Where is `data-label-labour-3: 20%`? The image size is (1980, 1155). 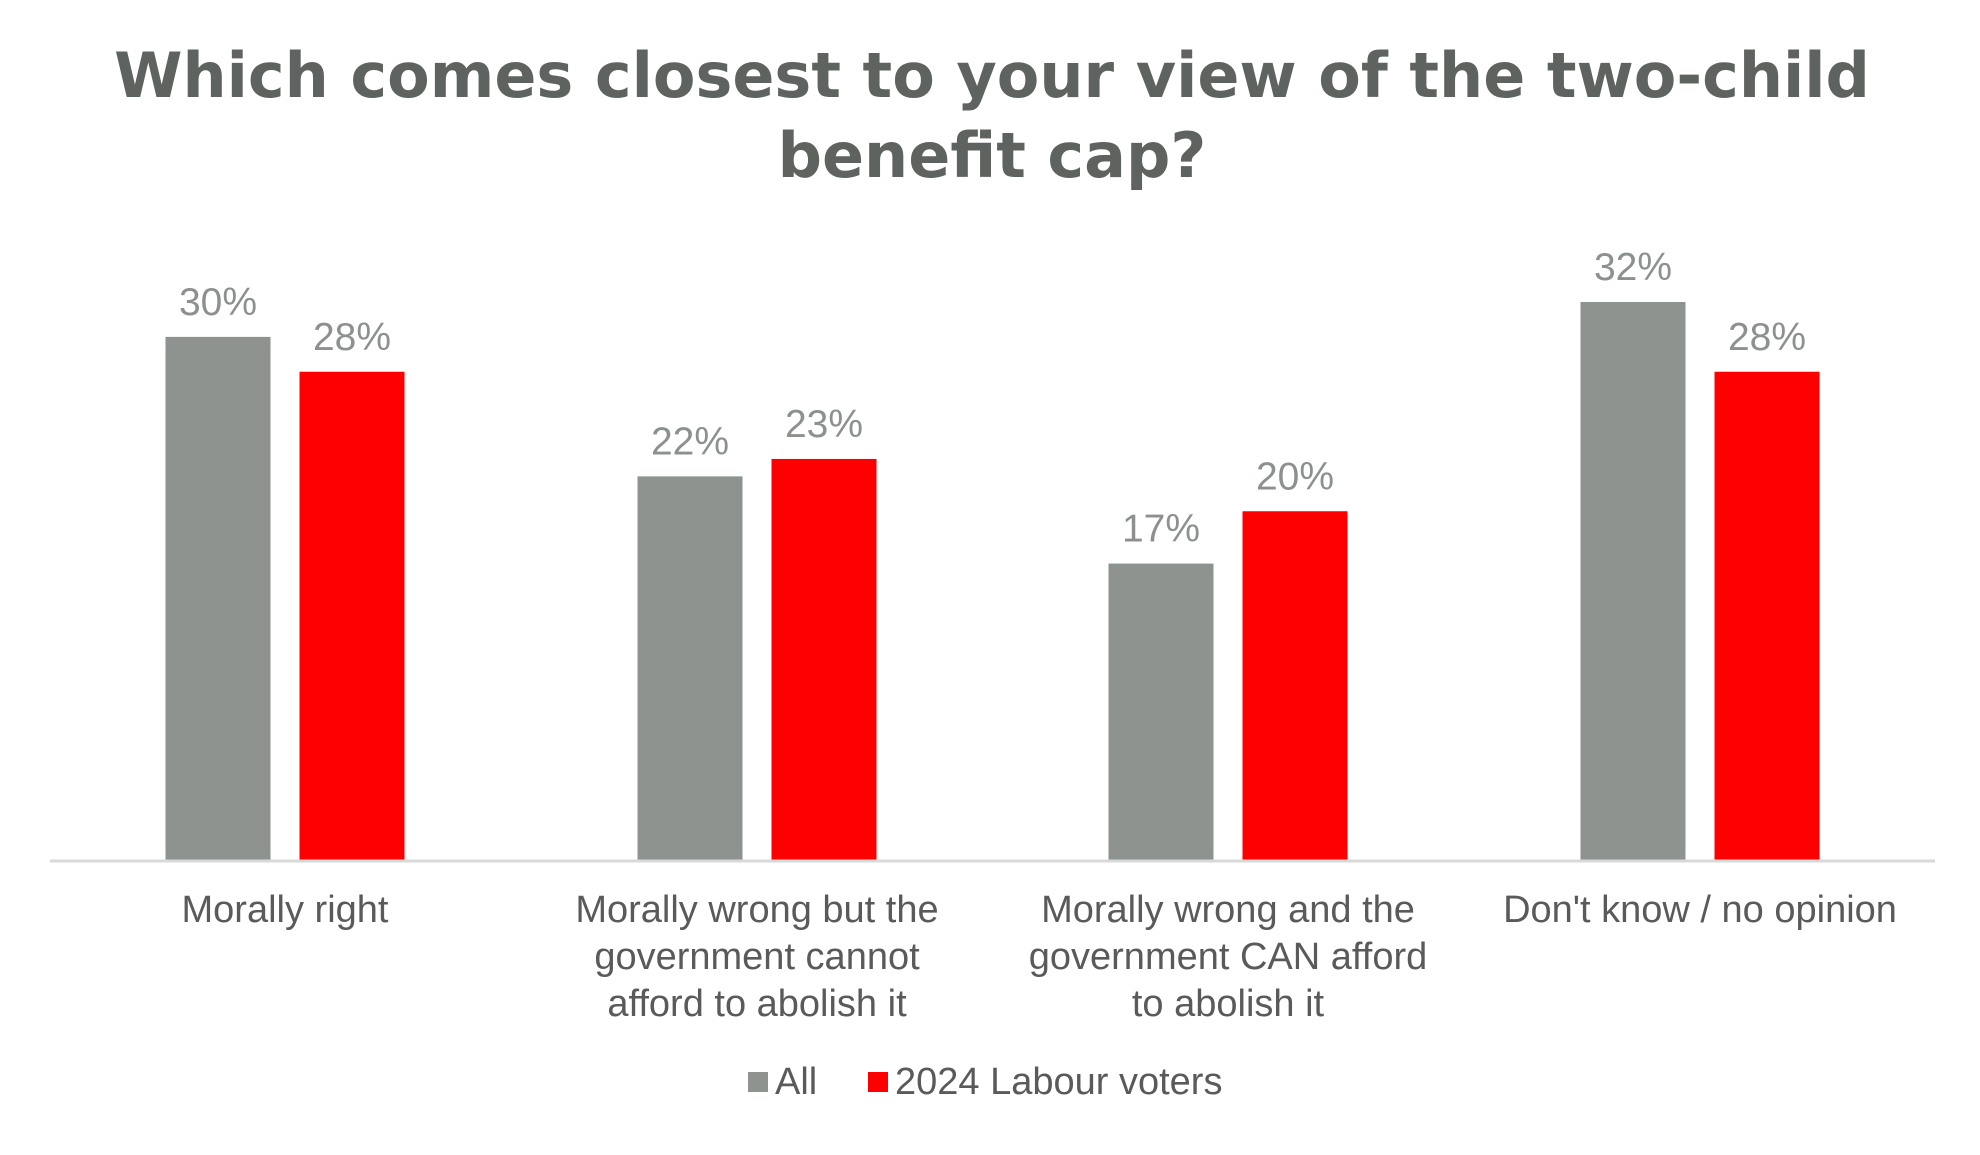
data-label-labour-3: 20% is located at coordinates (1295, 476).